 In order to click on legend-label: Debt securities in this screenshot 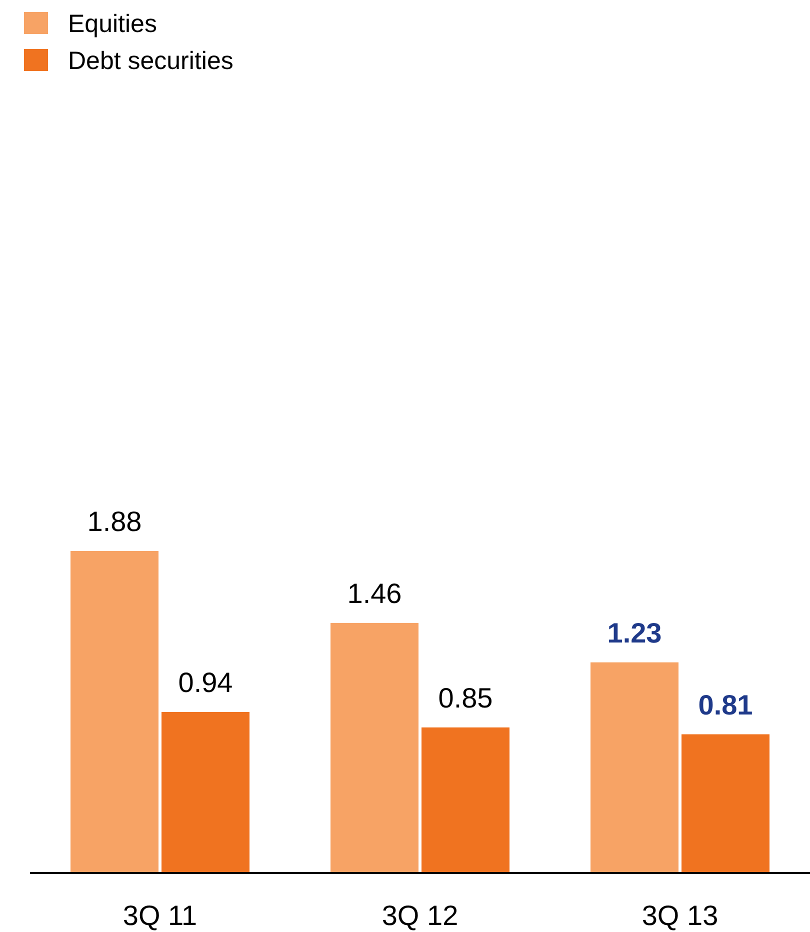, I will do `click(151, 61)`.